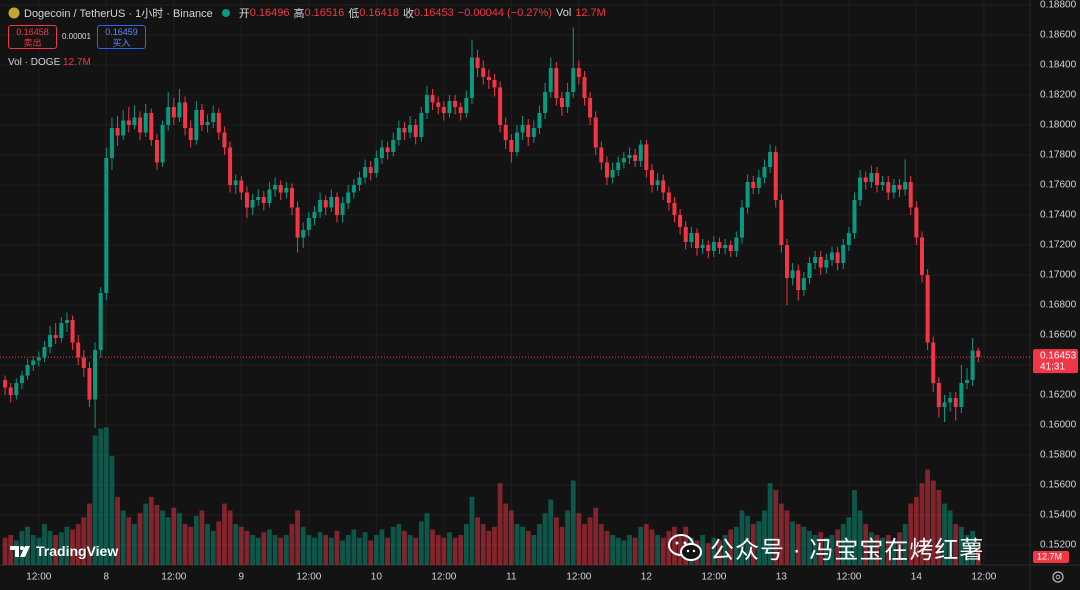  I want to click on sell-button: 0.16458 卖出, so click(32, 37).